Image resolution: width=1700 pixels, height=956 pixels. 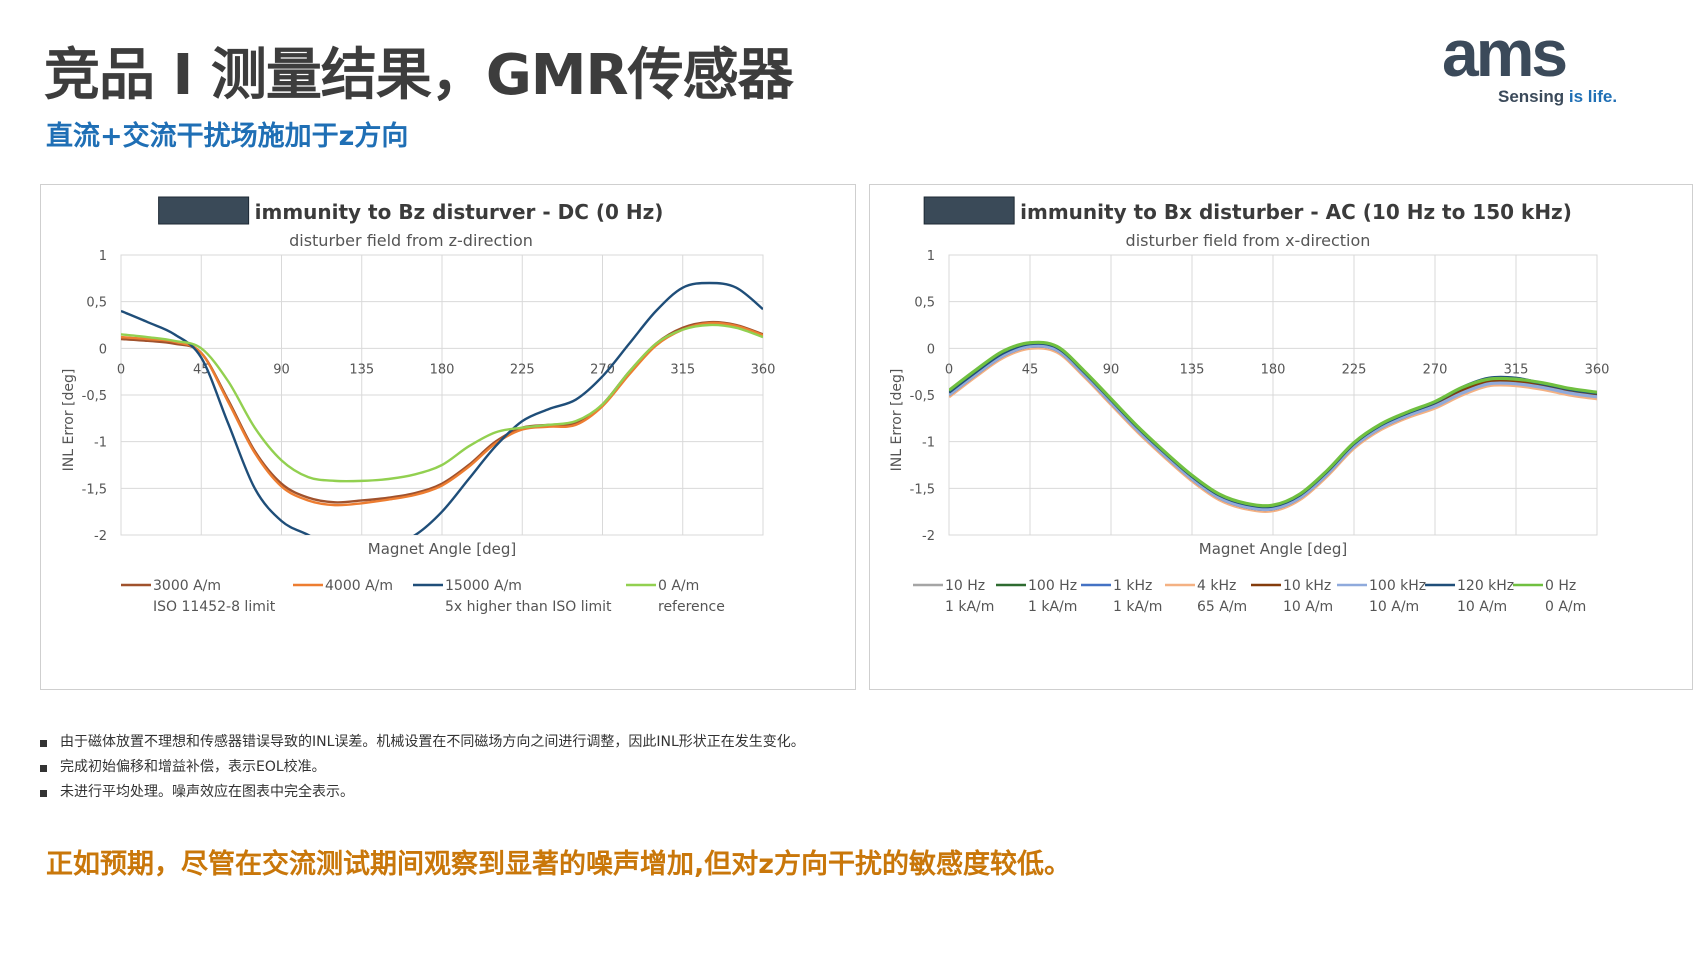 What do you see at coordinates (1248, 240) in the screenshot?
I see `chart-subtitle: disturber field from x-direction` at bounding box center [1248, 240].